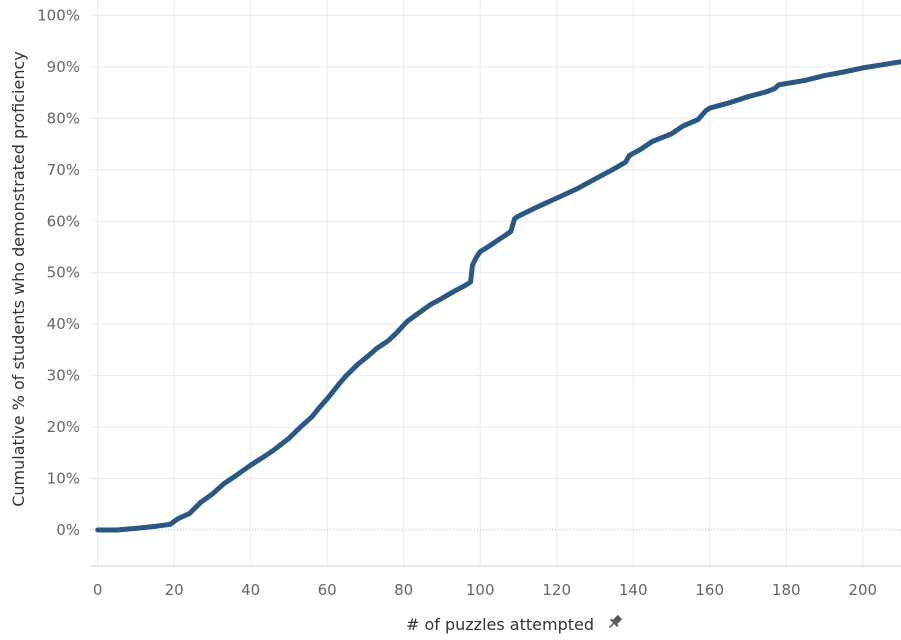  What do you see at coordinates (500, 624) in the screenshot?
I see `x-axis-title: # of puzzles attempted` at bounding box center [500, 624].